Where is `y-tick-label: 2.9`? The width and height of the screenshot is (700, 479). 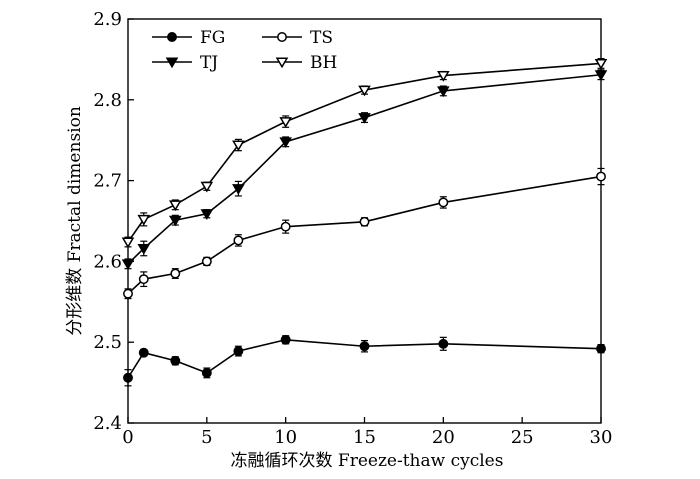
y-tick-label: 2.9 is located at coordinates (107, 19).